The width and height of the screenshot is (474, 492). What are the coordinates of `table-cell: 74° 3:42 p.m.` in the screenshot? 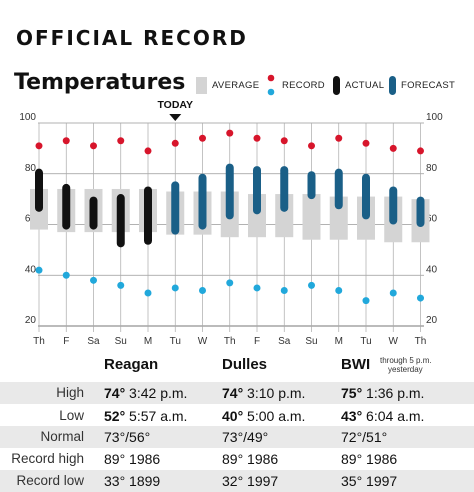 It's located at (145, 393).